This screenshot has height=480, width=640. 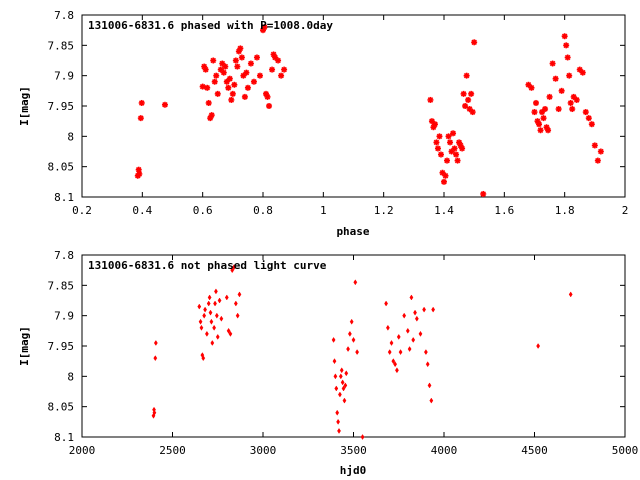 I want to click on unphased-y-tick-label: 8.05, so click(x=61, y=407).